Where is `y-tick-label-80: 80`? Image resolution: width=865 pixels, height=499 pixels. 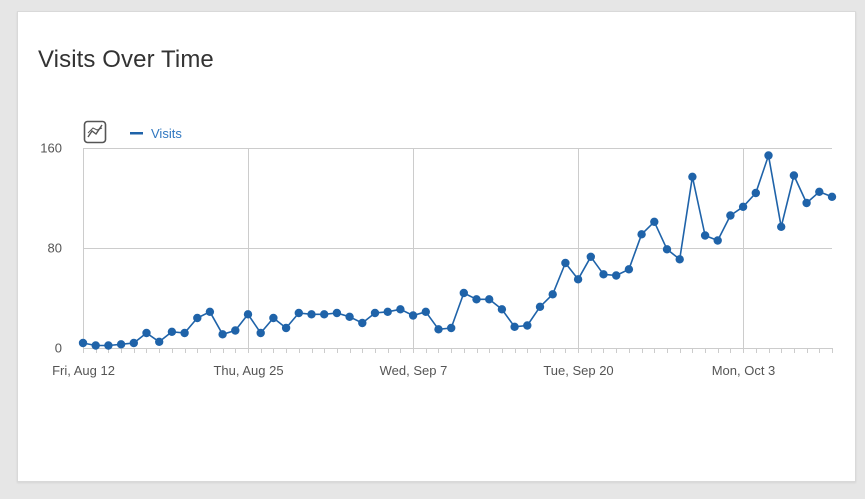 y-tick-label-80: 80 is located at coordinates (55, 248).